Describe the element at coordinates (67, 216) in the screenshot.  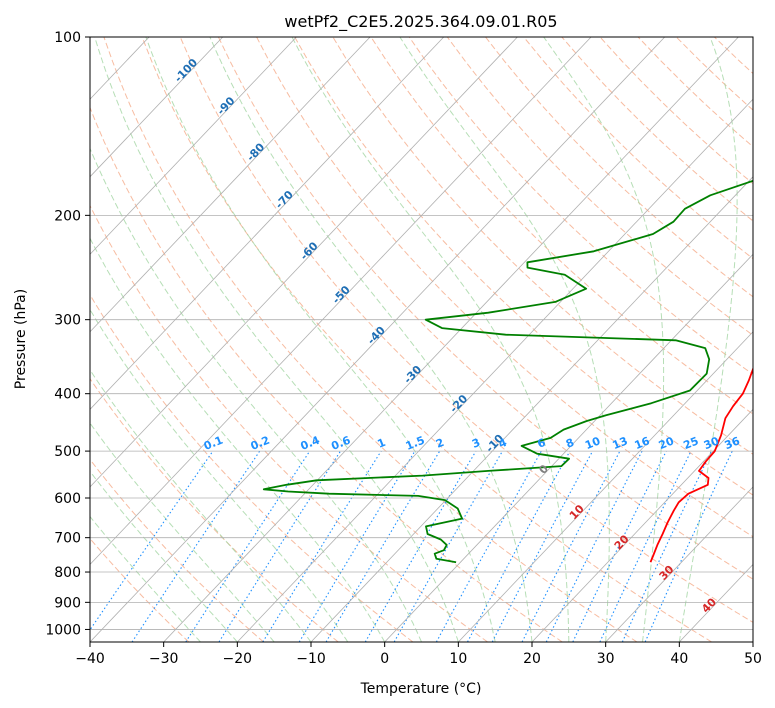
I see `y-tick-label: 200` at that location.